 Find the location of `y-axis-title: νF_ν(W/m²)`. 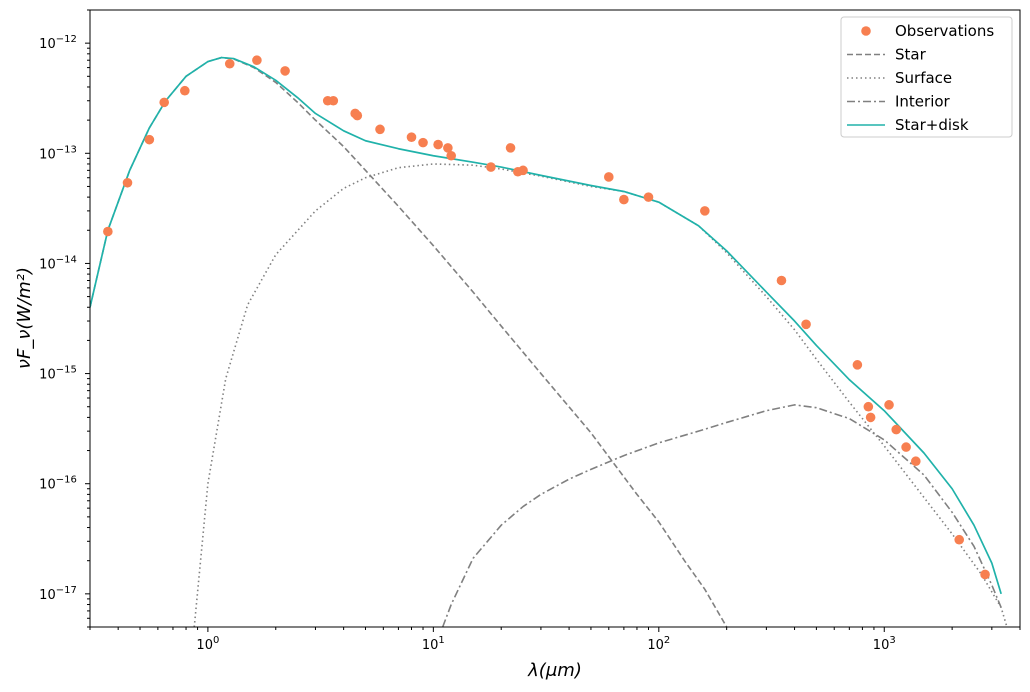

y-axis-title: νF_ν(W/m²) is located at coordinates (24, 318).